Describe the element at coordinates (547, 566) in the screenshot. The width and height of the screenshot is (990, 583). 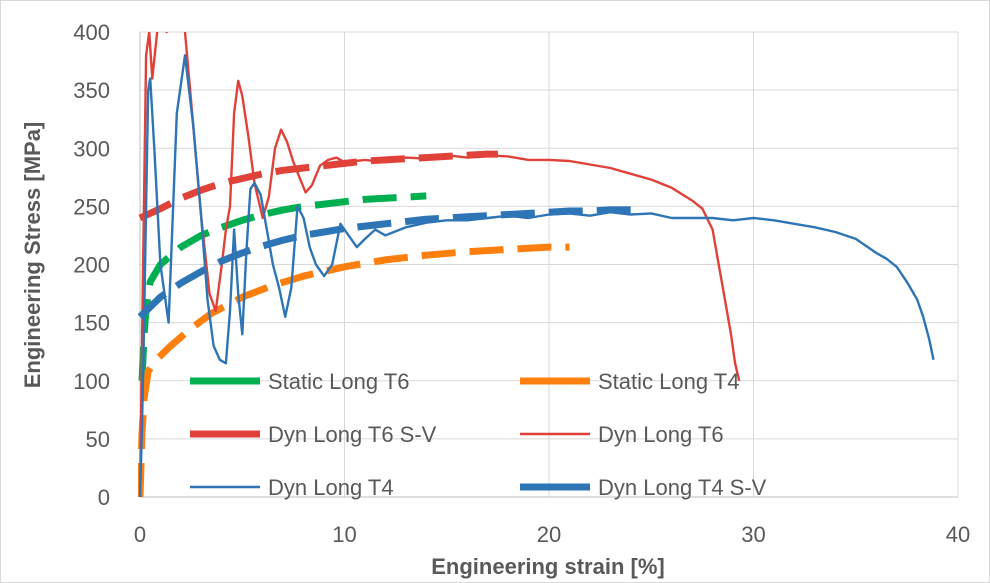
I see `x-axis-title: Engineering strain [%]` at that location.